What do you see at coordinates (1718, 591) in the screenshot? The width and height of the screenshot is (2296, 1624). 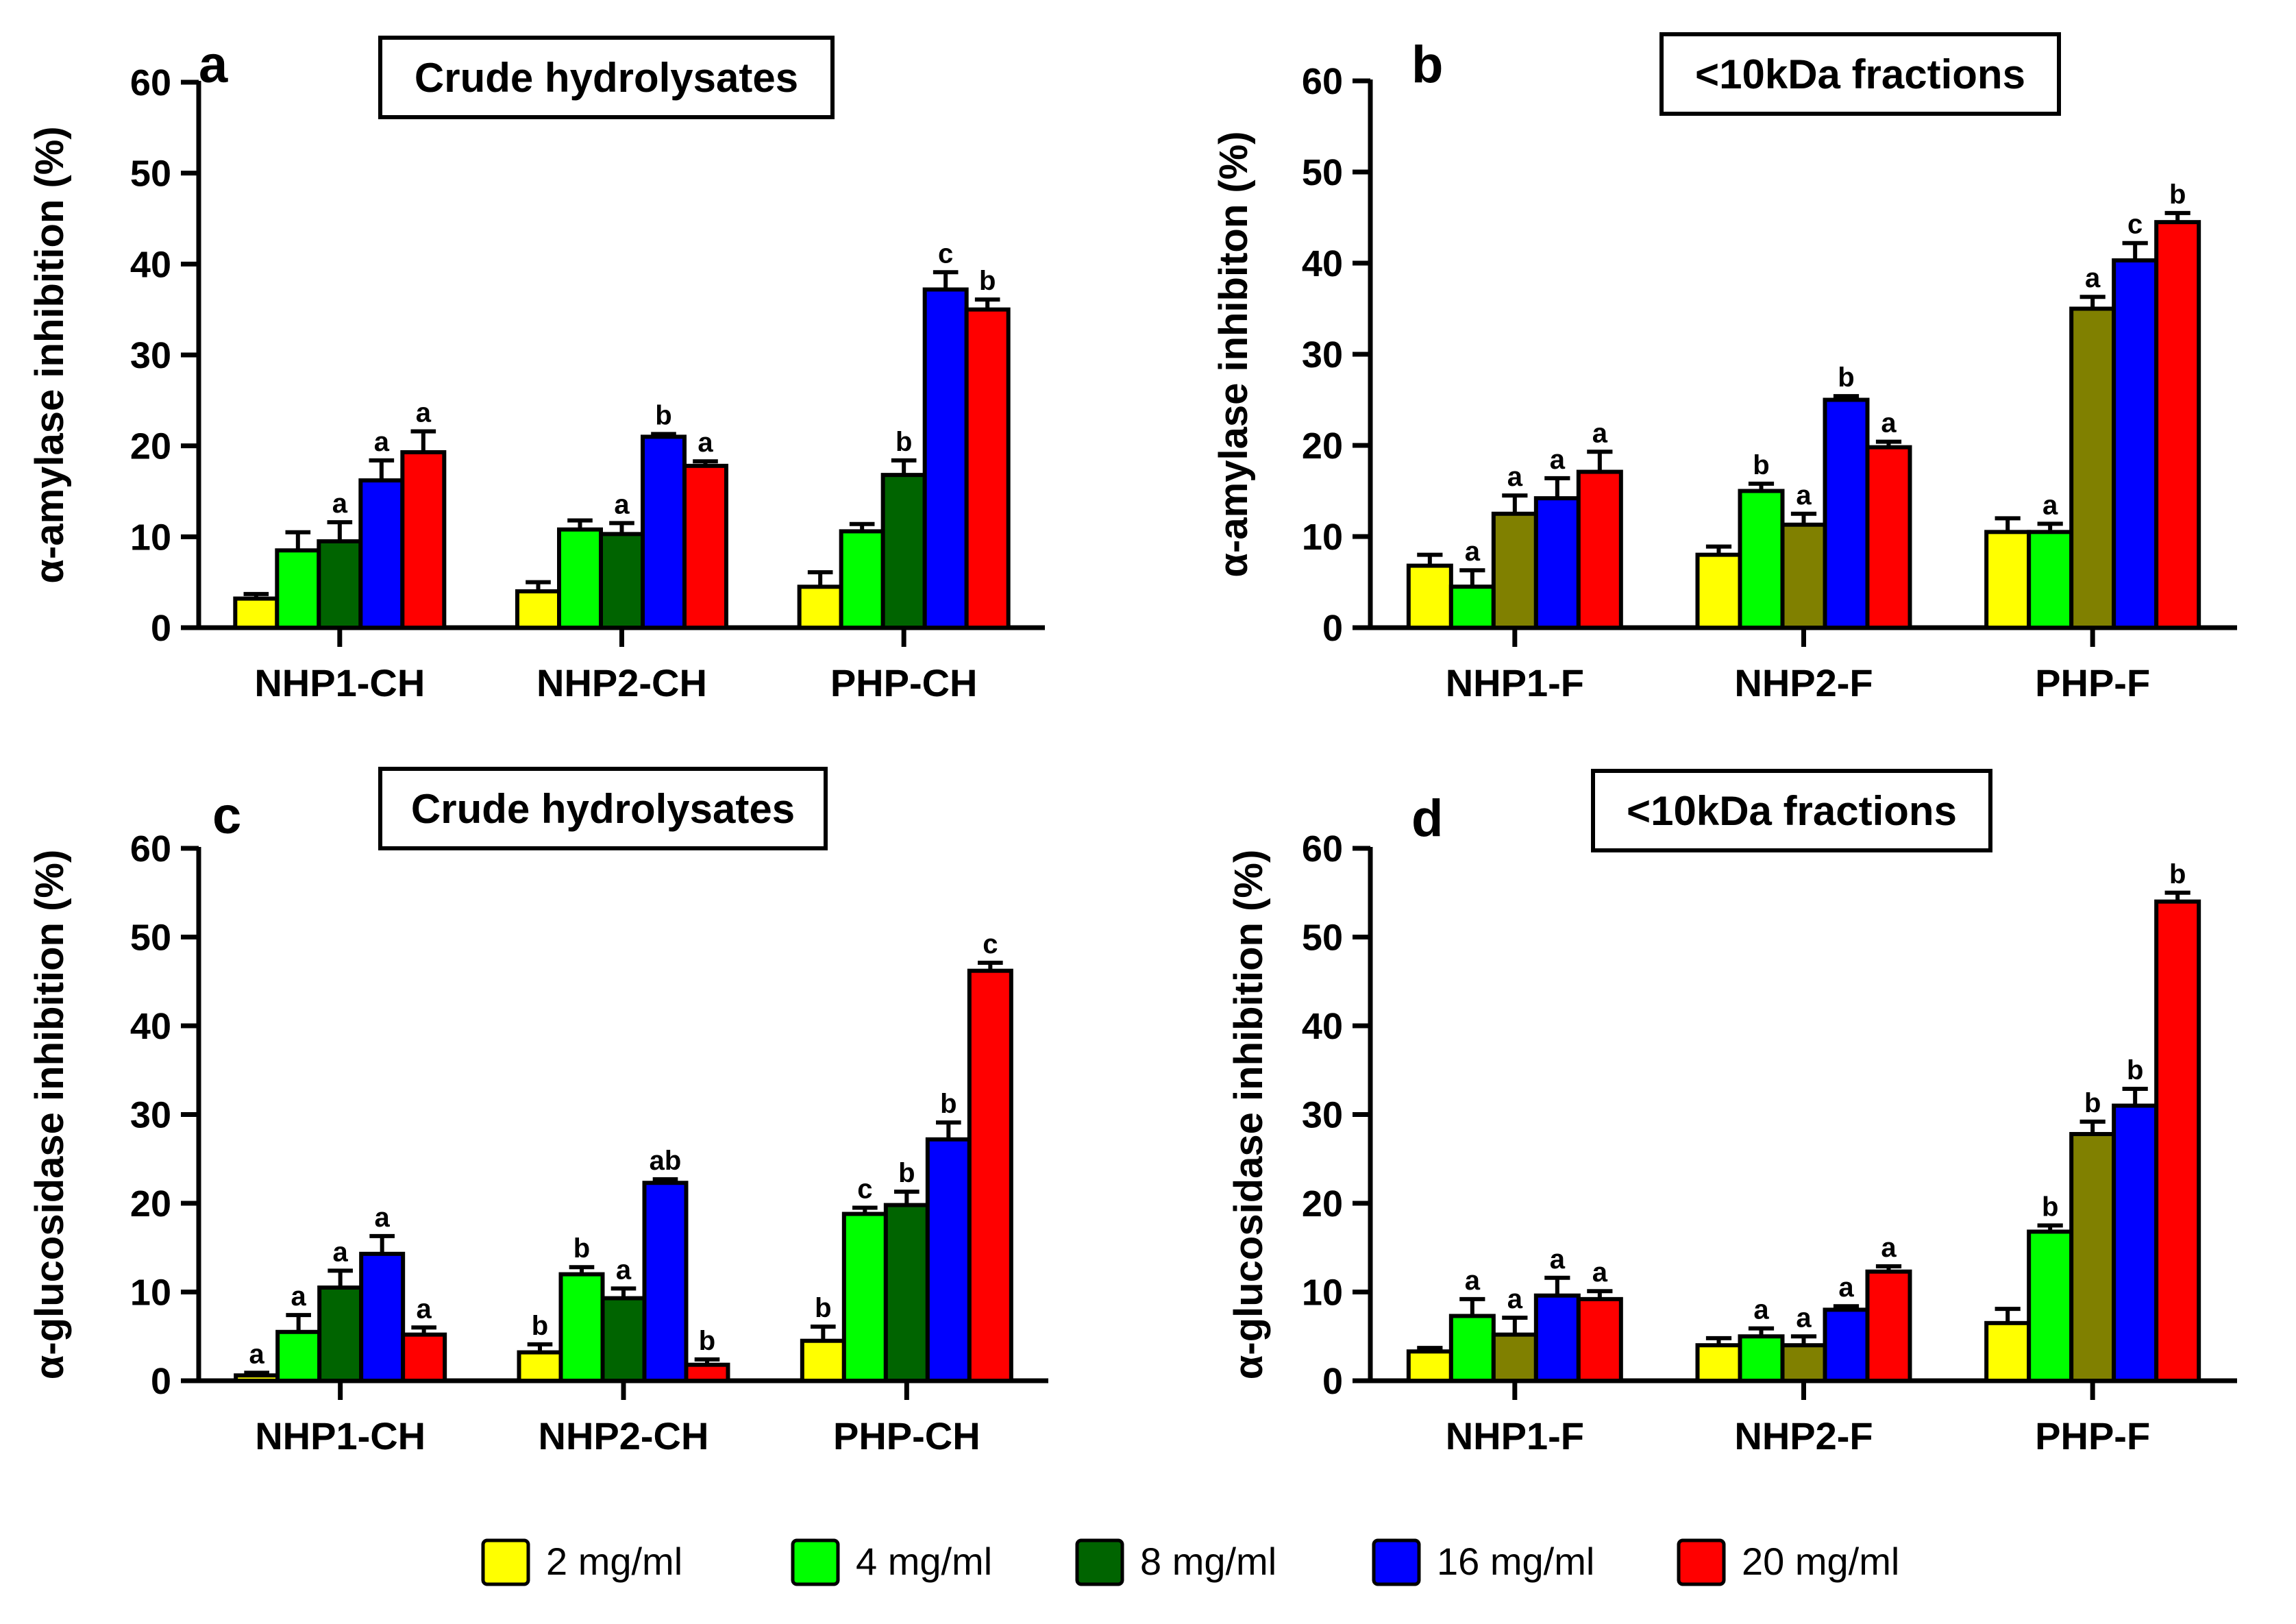 I see `bar-nhp2-f-2-mg-ml` at bounding box center [1718, 591].